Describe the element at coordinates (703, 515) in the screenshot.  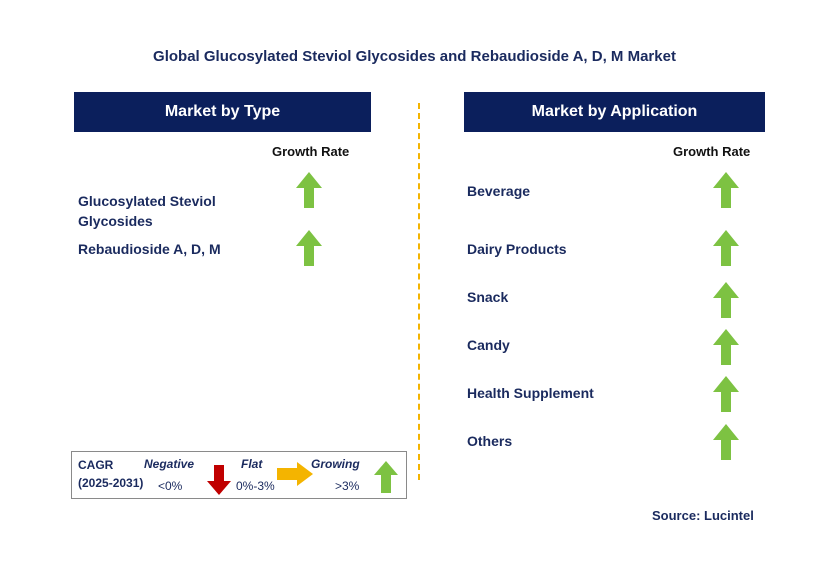
I see `source-note: Source: Lucintel` at that location.